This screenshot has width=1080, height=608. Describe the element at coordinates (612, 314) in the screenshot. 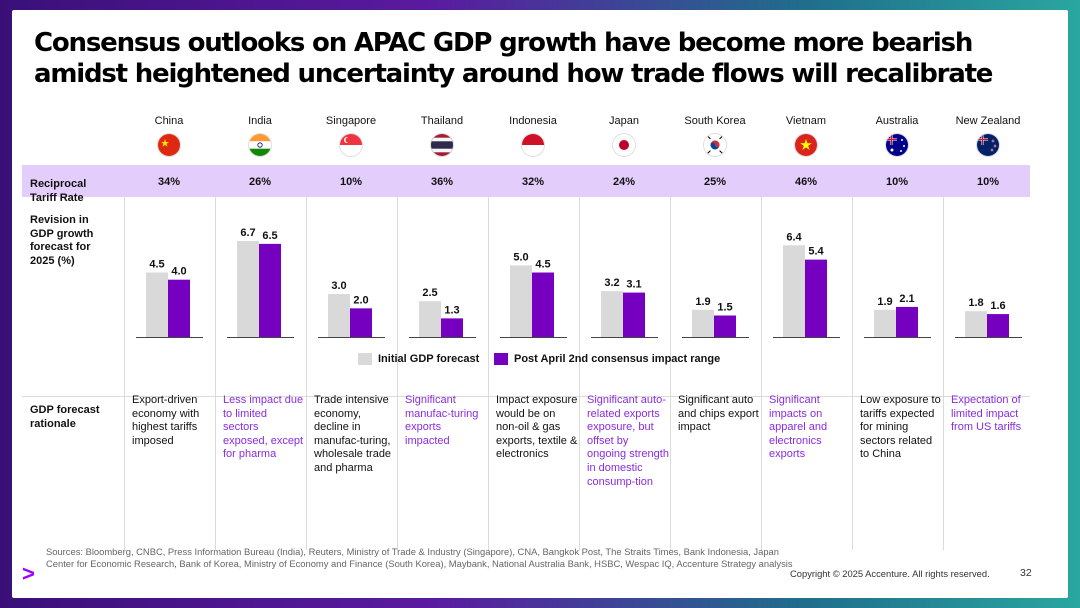

I see `bar-initial-japan` at that location.